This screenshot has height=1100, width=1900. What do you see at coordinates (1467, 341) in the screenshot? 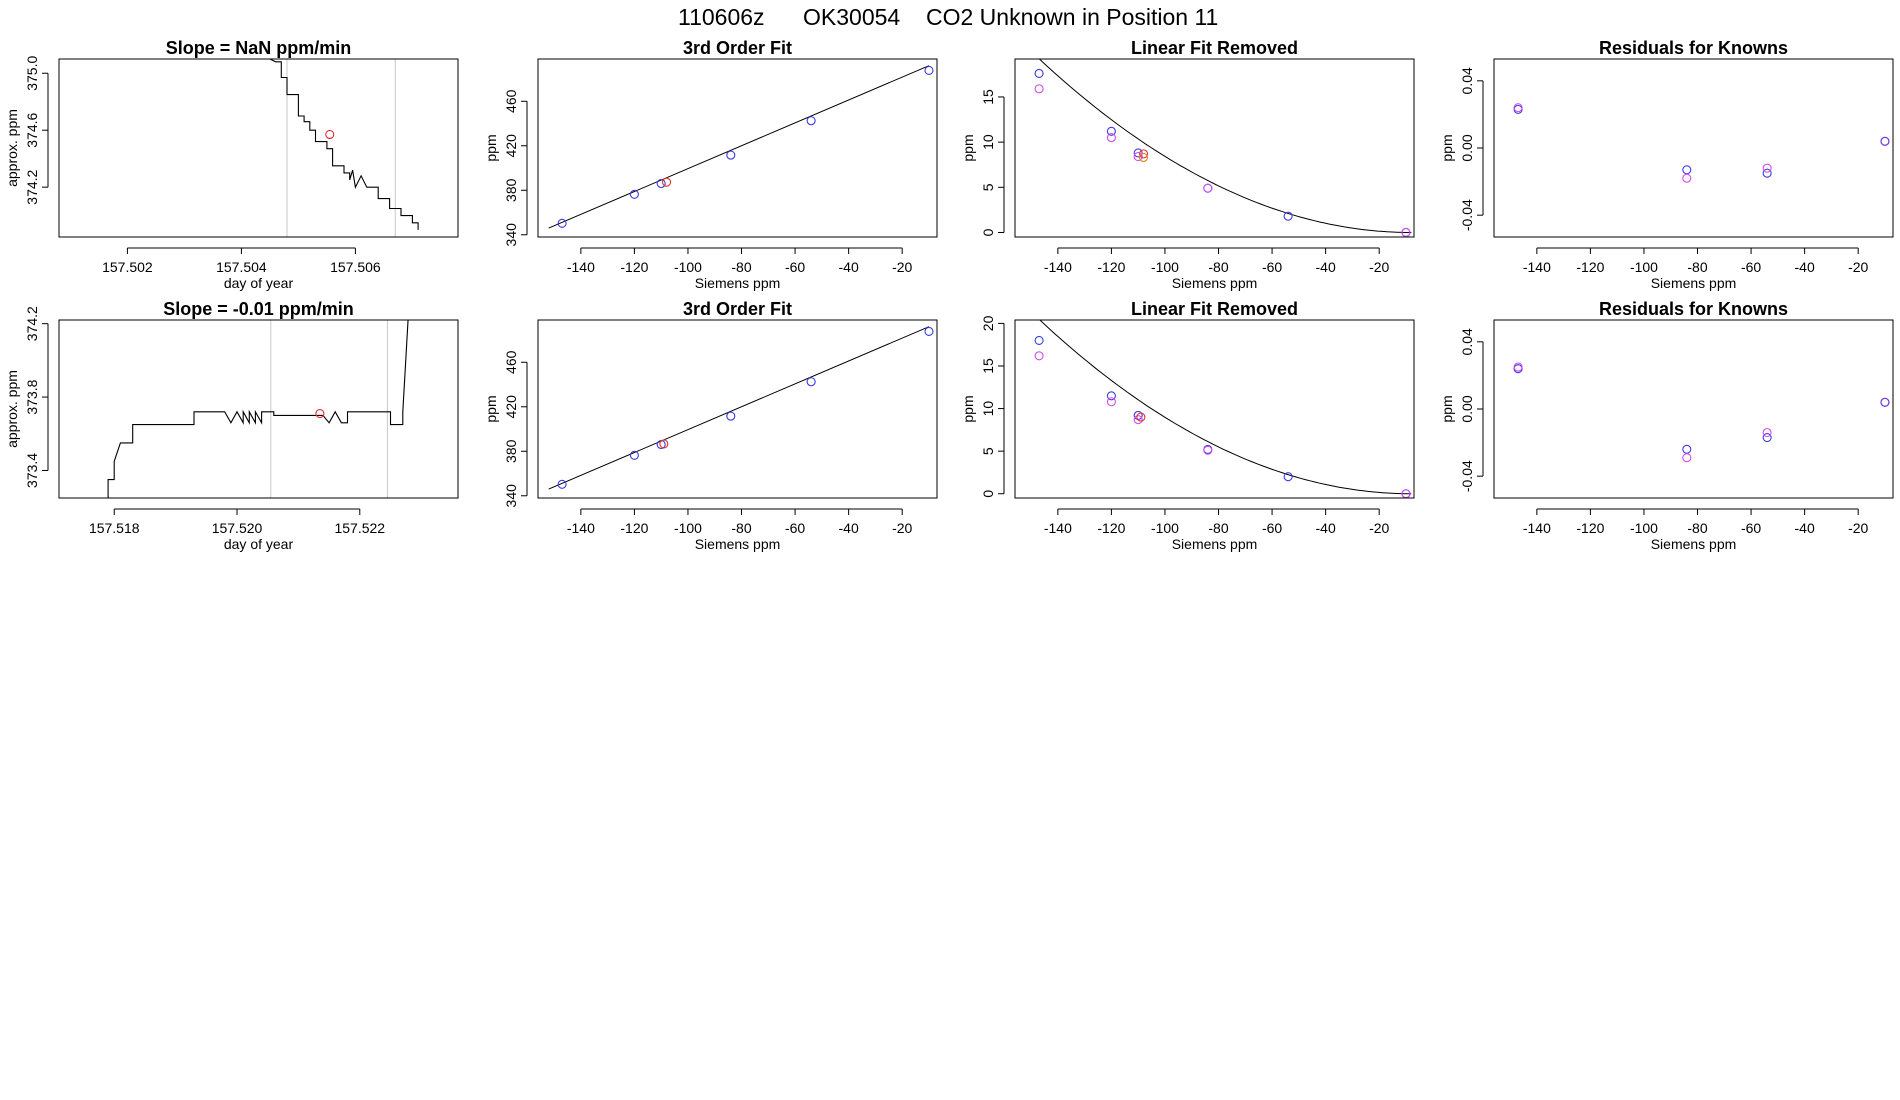
I see `y-tick-label: 0.04` at bounding box center [1467, 341].